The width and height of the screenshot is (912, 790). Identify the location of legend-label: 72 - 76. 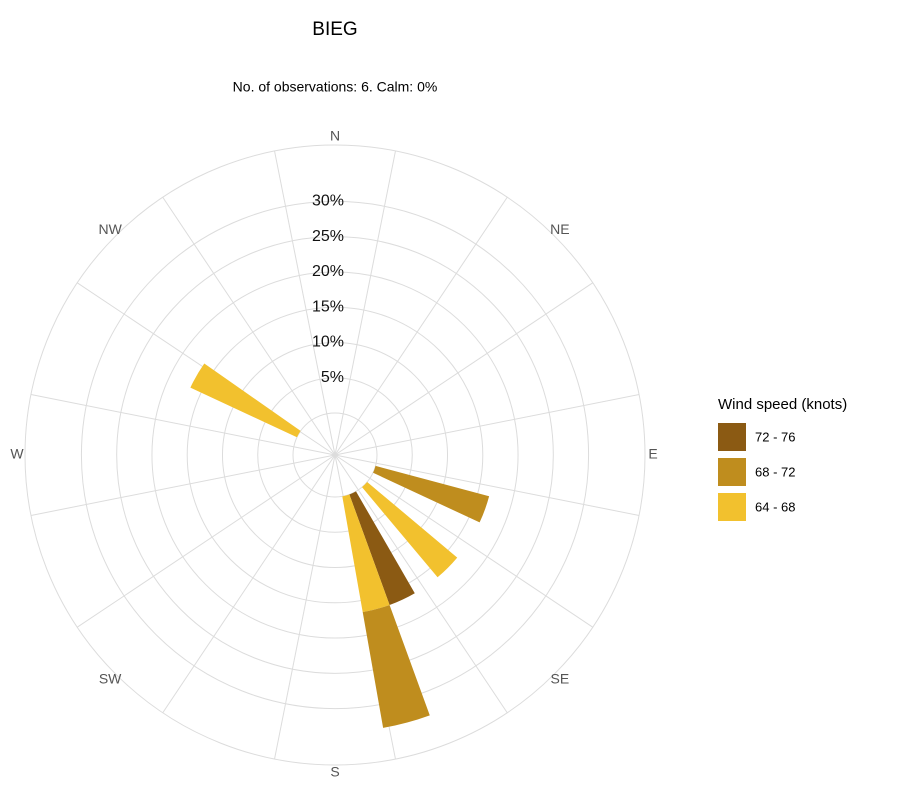
(775, 436).